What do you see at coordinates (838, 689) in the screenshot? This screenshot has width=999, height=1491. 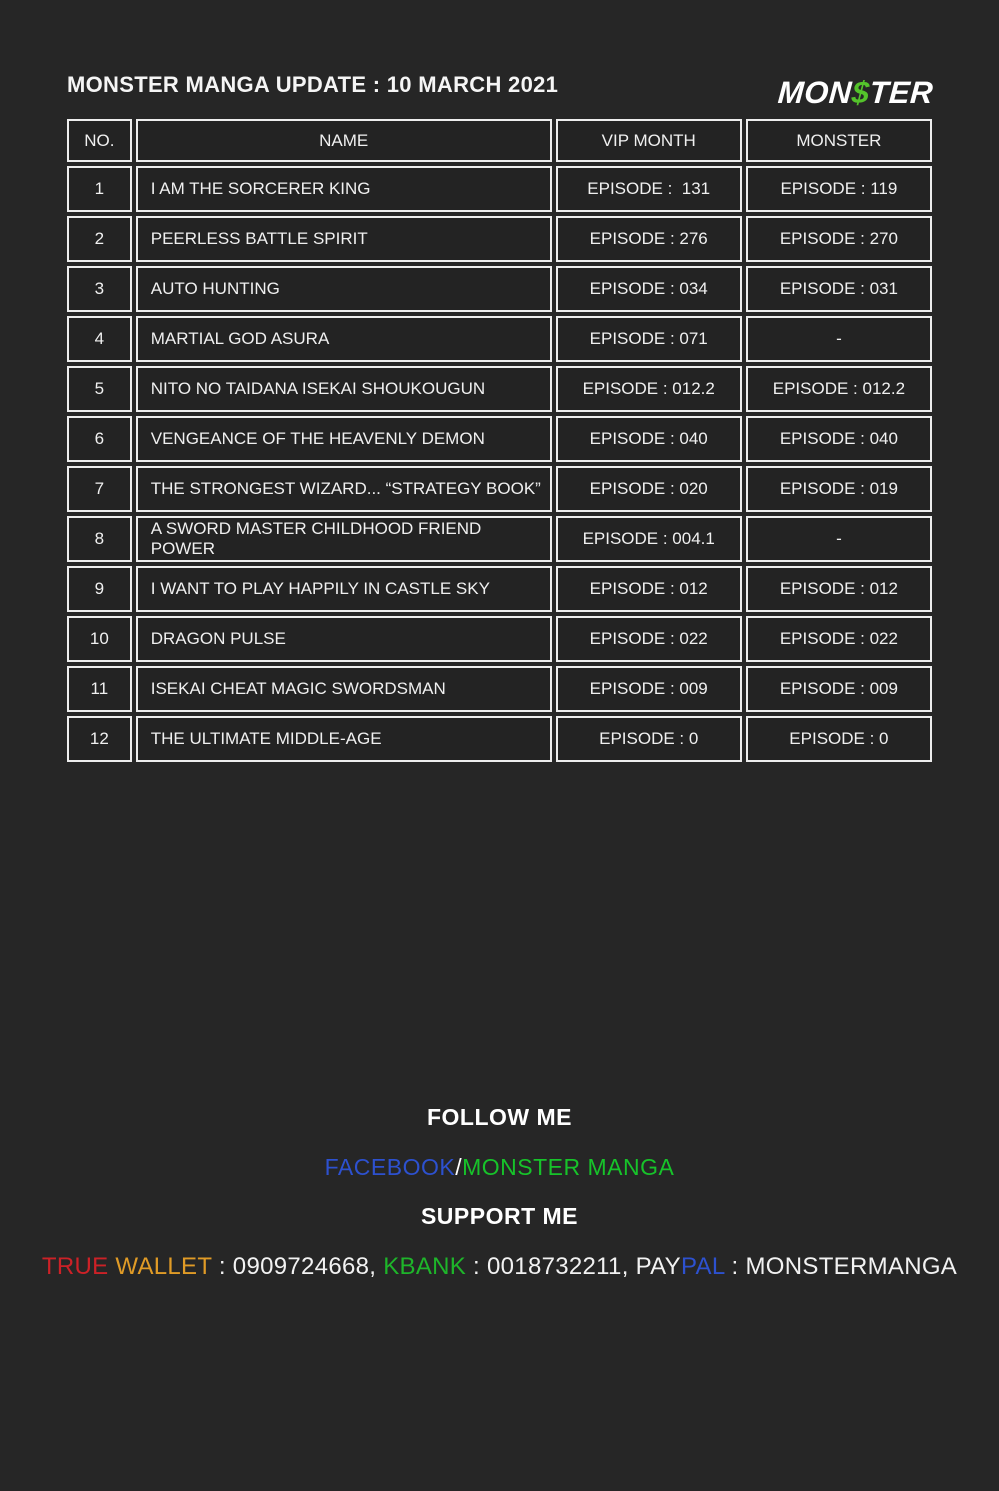 I see `cell-monster: EPISODE : 009` at bounding box center [838, 689].